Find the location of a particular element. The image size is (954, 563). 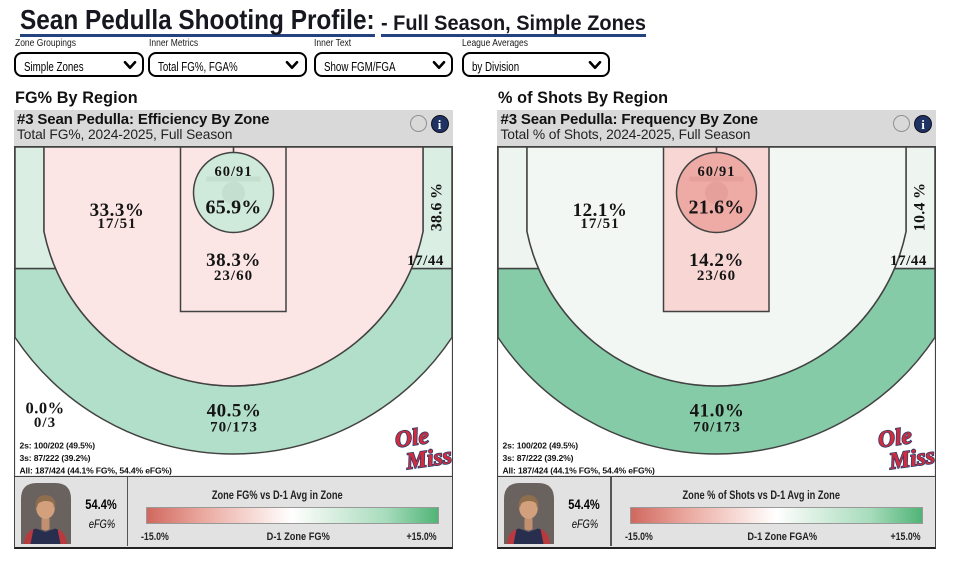

svg-text: 12.1% is located at coordinates (600, 210).